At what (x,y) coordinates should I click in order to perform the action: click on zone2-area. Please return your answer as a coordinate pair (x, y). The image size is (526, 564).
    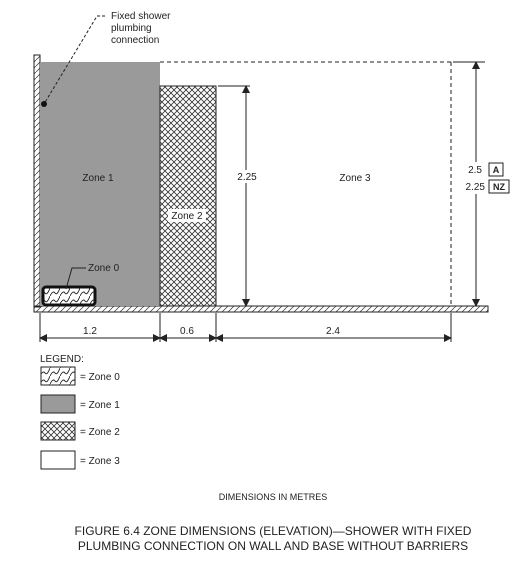
    Looking at the image, I should click on (188, 196).